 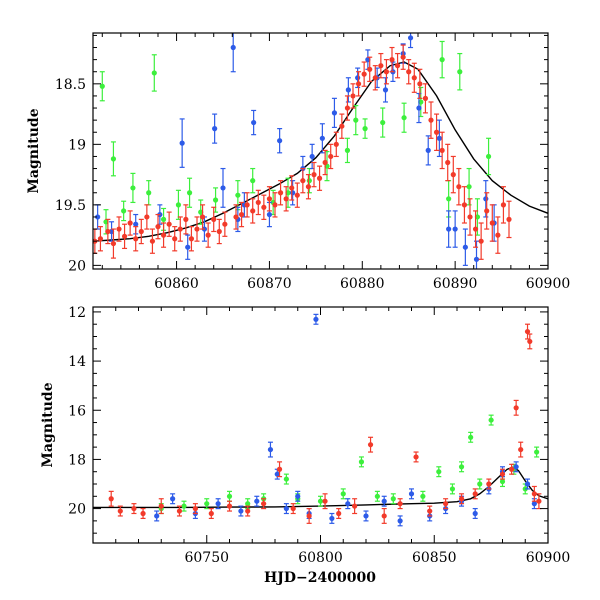 What do you see at coordinates (77, 411) in the screenshot?
I see `y-tick-label: 16` at bounding box center [77, 411].